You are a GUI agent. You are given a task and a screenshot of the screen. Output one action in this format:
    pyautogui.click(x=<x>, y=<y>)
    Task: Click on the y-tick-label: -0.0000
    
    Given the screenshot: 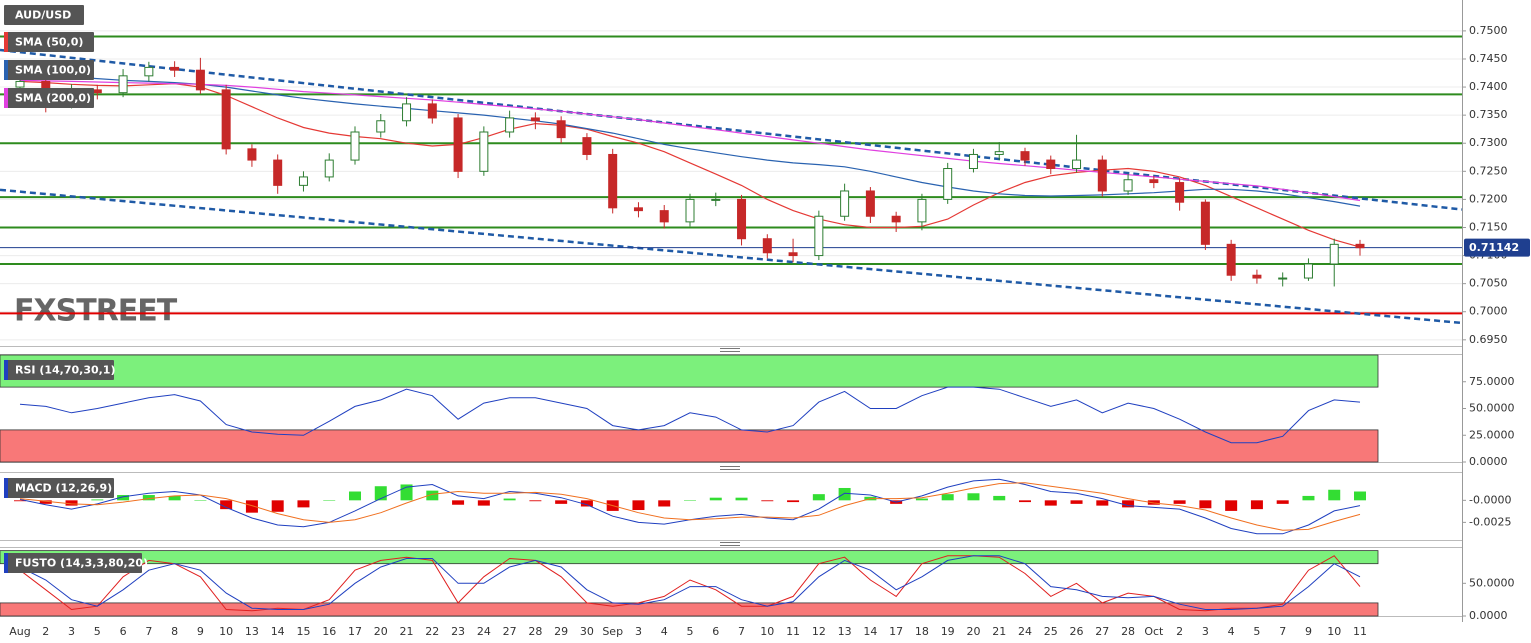 What is the action you would take?
    pyautogui.click(x=1490, y=499)
    